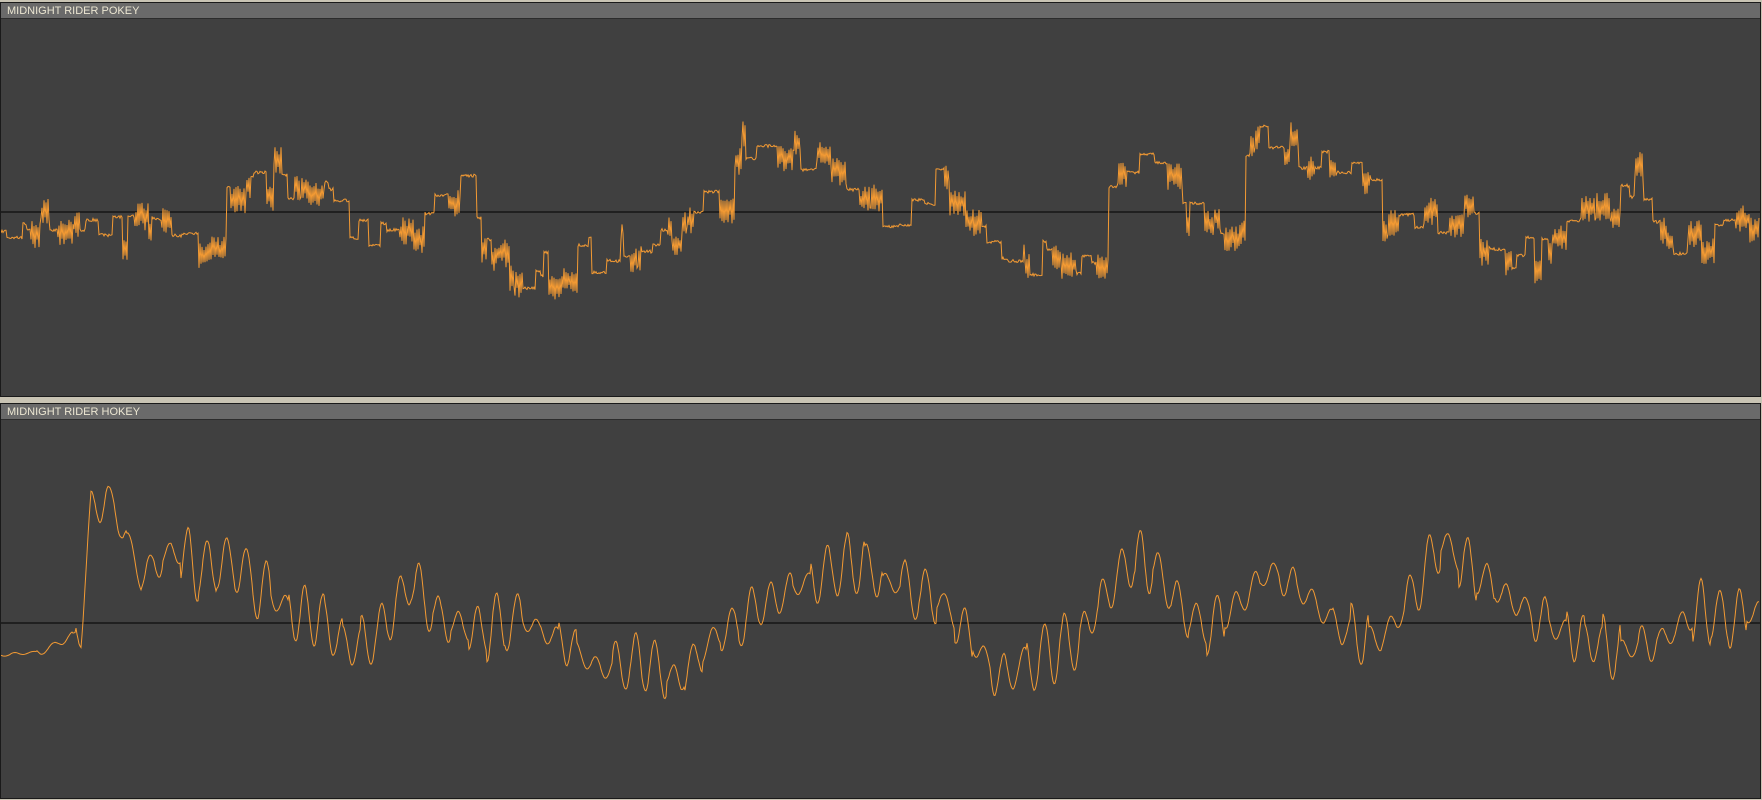 The image size is (1762, 800). I want to click on track-title: MIDNIGHT RIDER HOKEY, so click(74, 412).